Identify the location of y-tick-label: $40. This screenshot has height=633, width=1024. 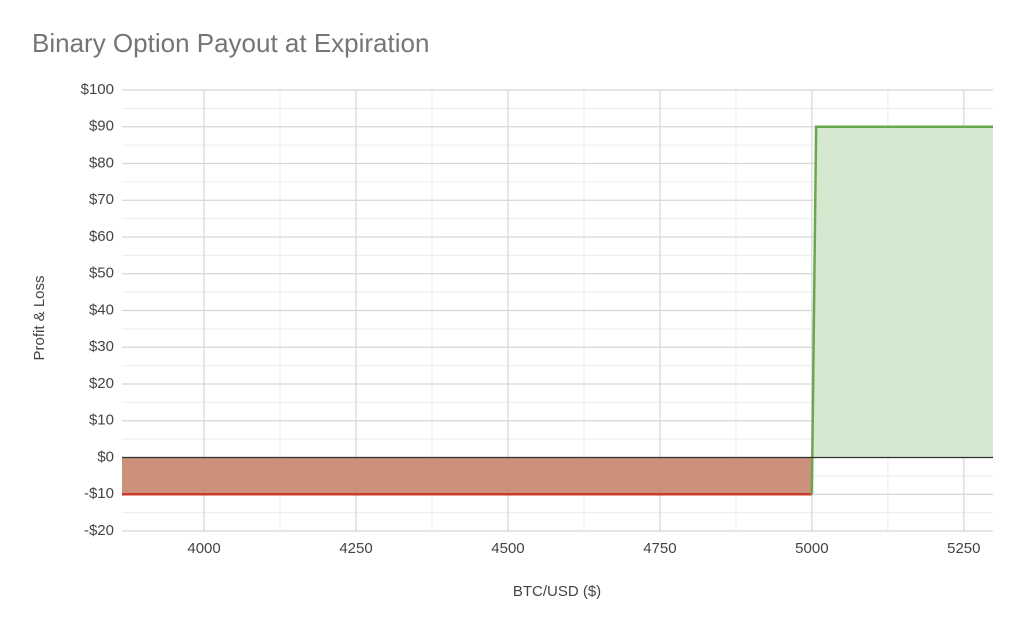
(101, 309).